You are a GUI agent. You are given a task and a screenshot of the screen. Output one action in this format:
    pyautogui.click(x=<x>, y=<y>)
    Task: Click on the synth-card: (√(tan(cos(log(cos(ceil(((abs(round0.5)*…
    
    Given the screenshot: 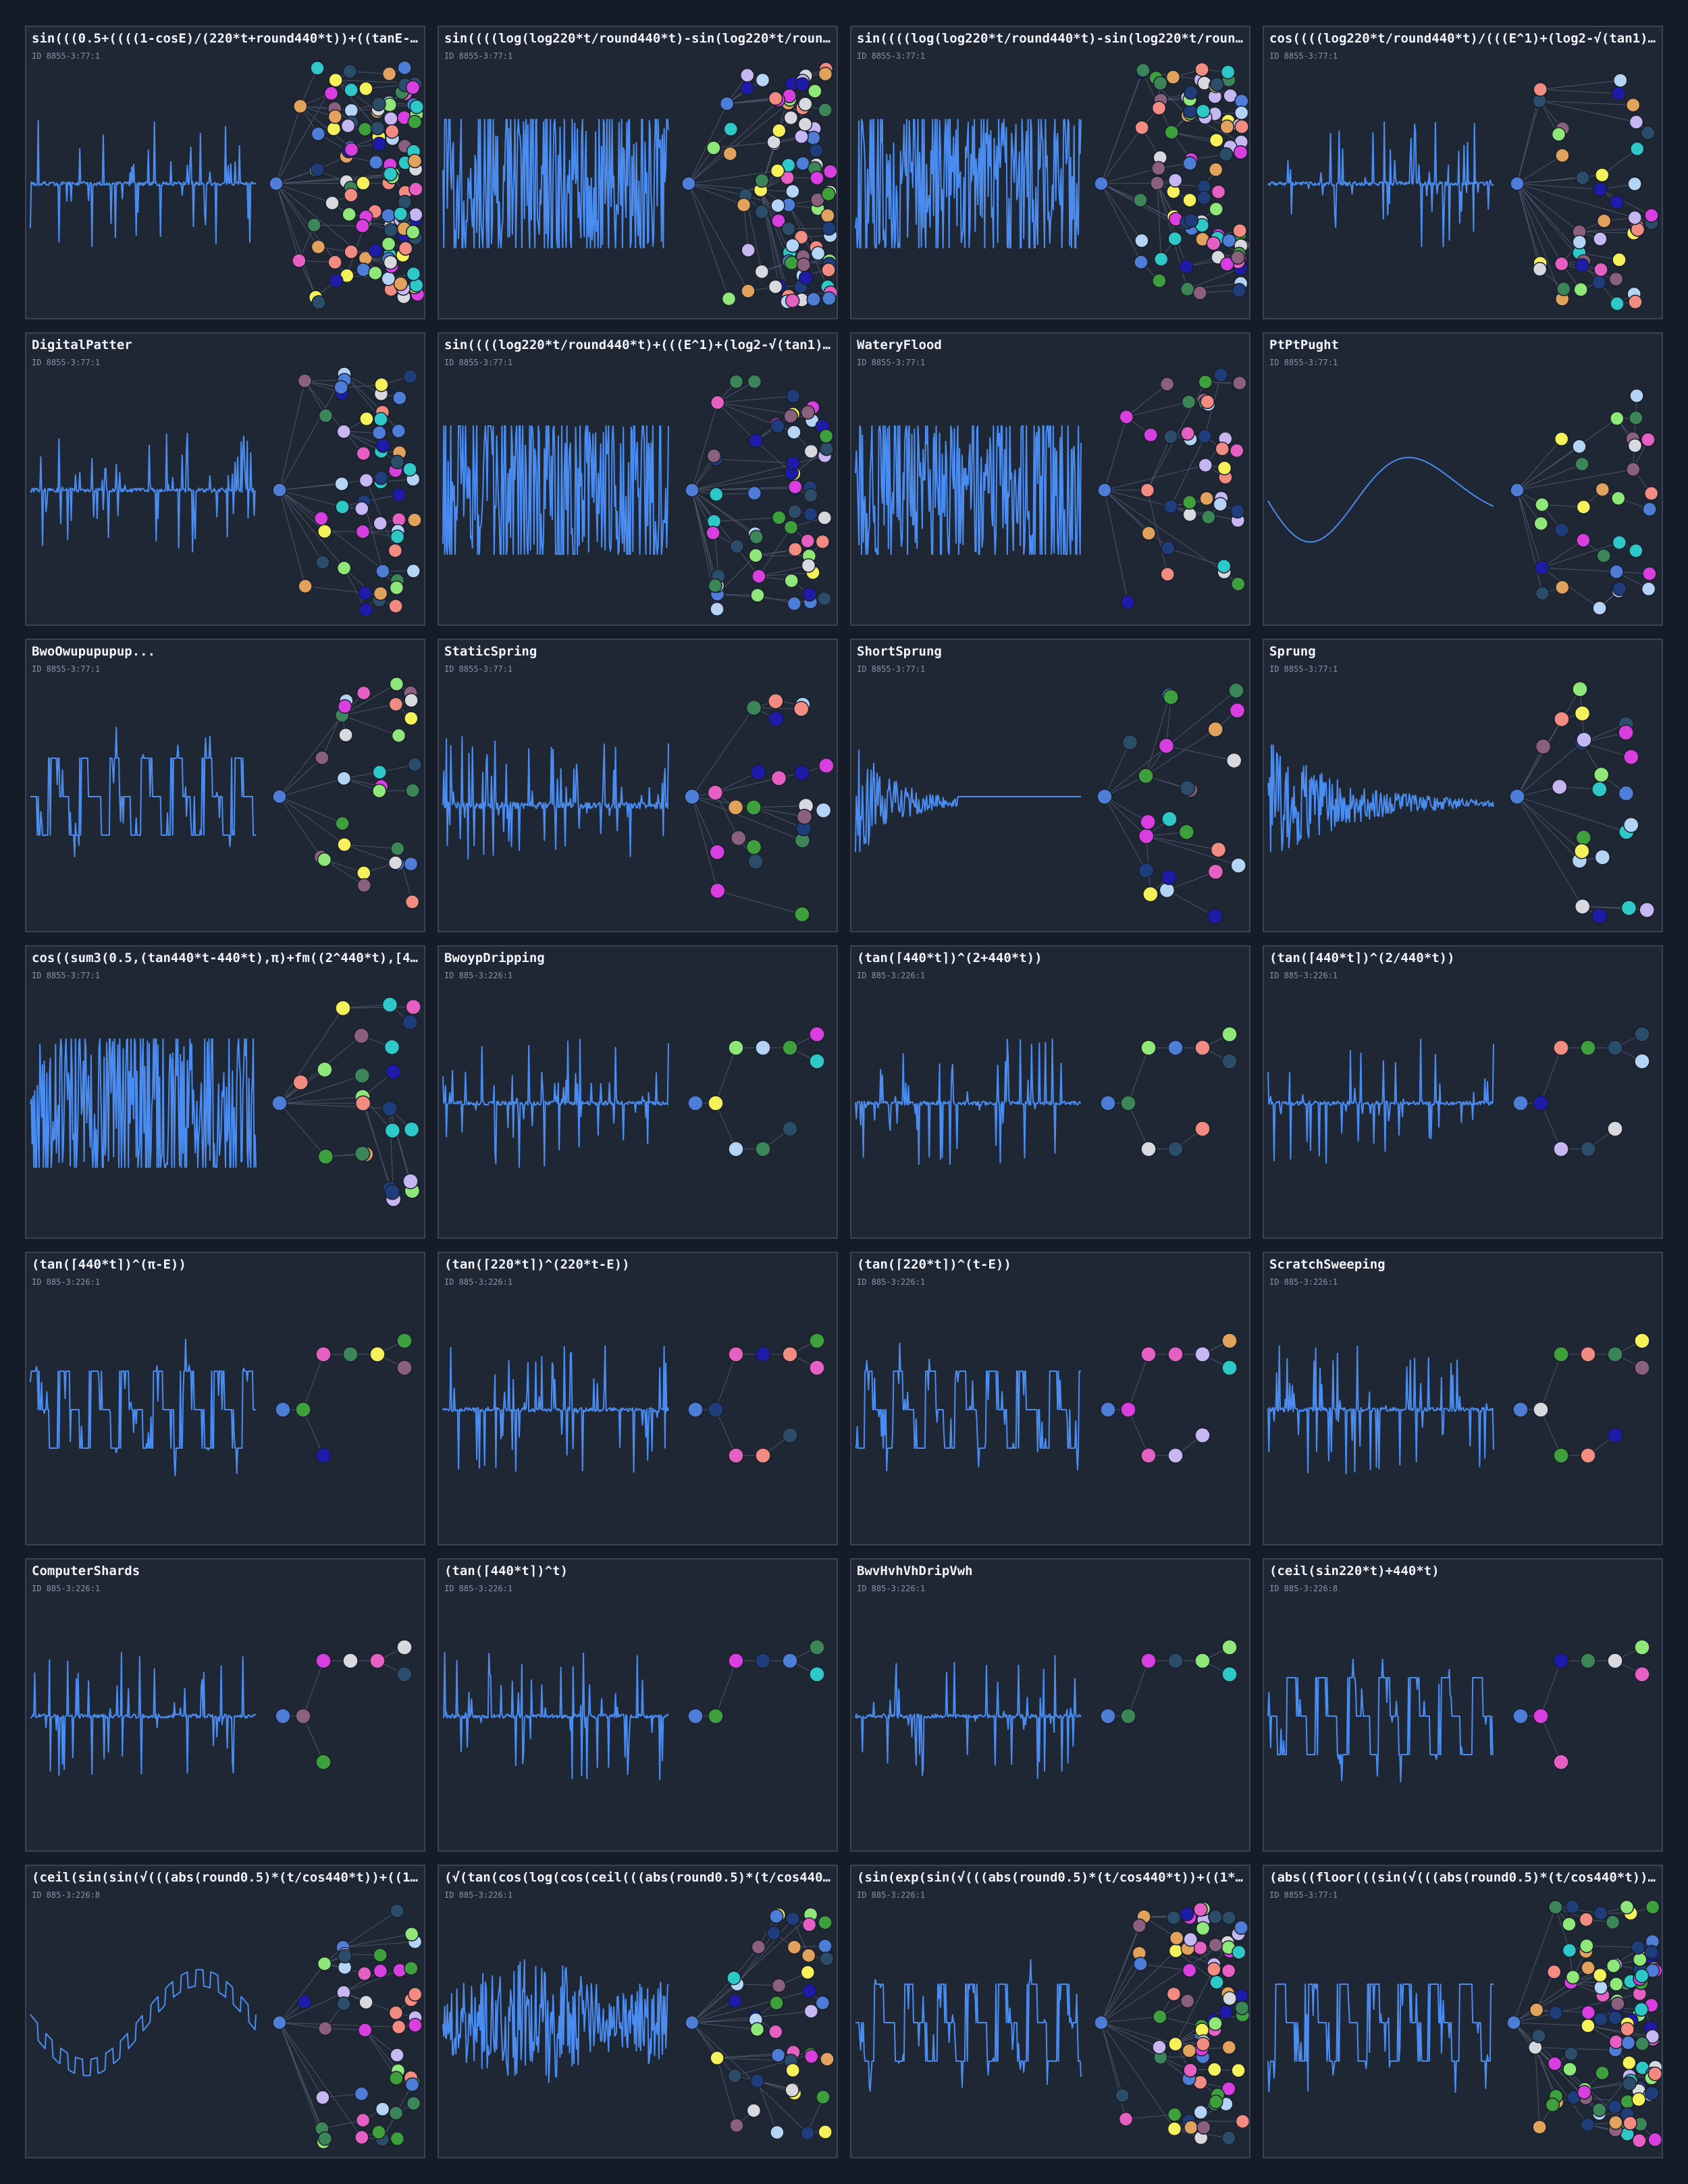 What is the action you would take?
    pyautogui.click(x=638, y=2011)
    